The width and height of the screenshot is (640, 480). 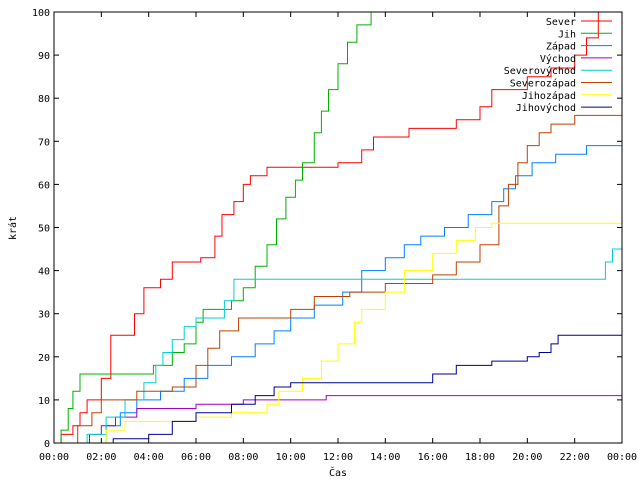 I want to click on legend-label: Sever, so click(x=561, y=22).